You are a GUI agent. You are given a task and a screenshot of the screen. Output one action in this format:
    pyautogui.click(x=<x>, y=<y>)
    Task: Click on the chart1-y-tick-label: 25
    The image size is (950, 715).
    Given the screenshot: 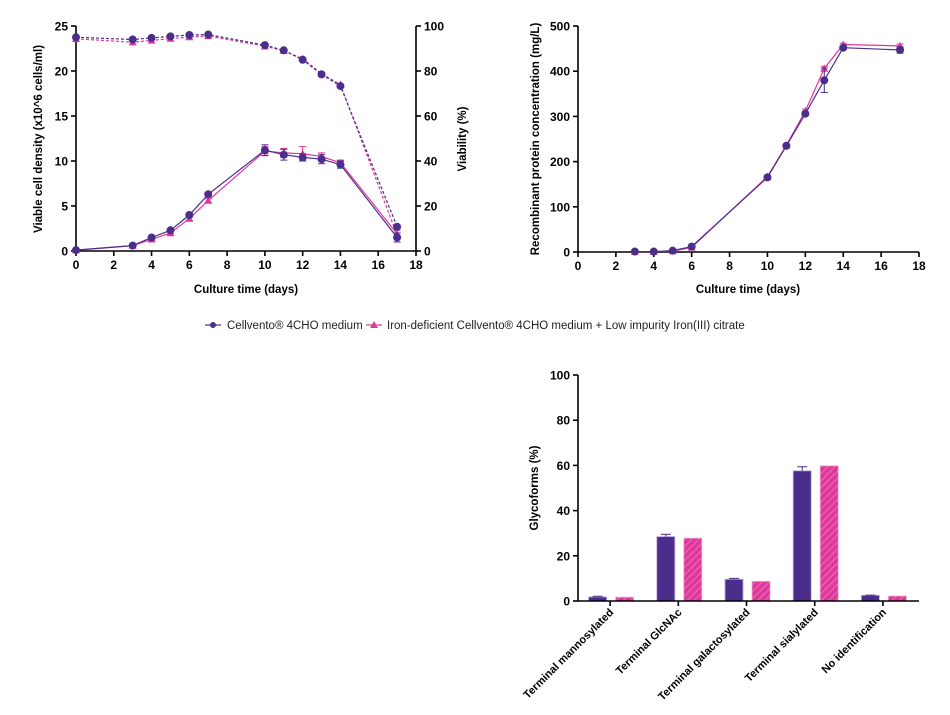 What is the action you would take?
    pyautogui.click(x=62, y=27)
    